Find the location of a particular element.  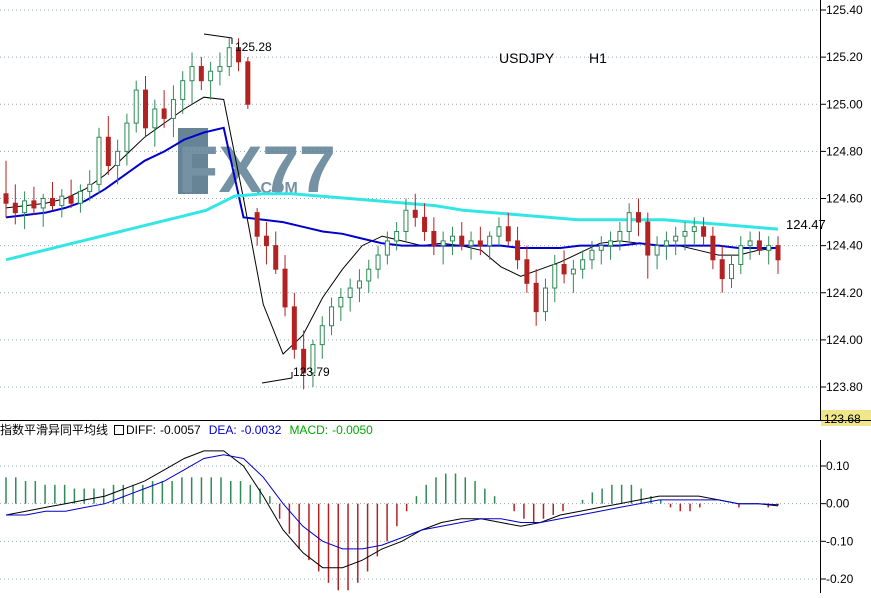

high-label: 125.28 is located at coordinates (253, 47).